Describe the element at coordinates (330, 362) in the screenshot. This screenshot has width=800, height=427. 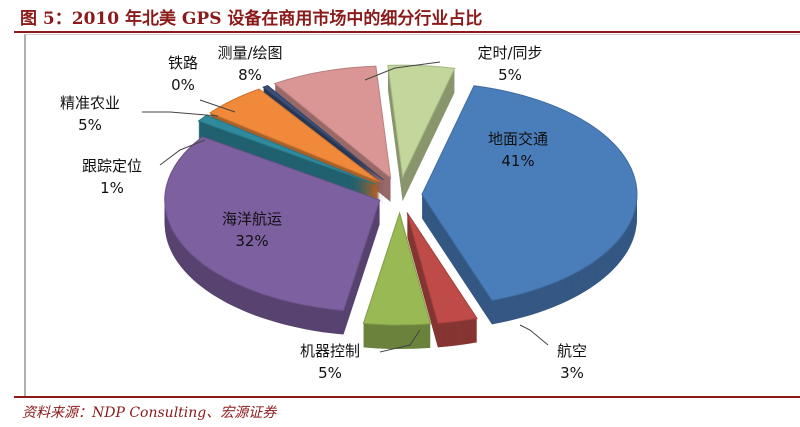
I see `slice-label-machine-control: 机器控制 5%` at that location.